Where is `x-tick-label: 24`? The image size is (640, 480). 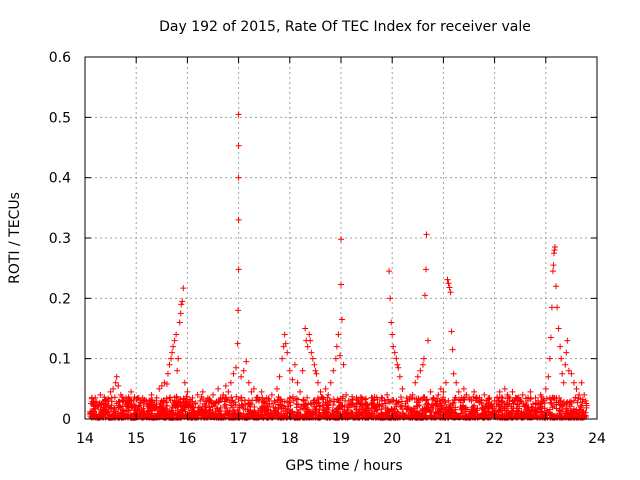
x-tick-label: 24 is located at coordinates (597, 439).